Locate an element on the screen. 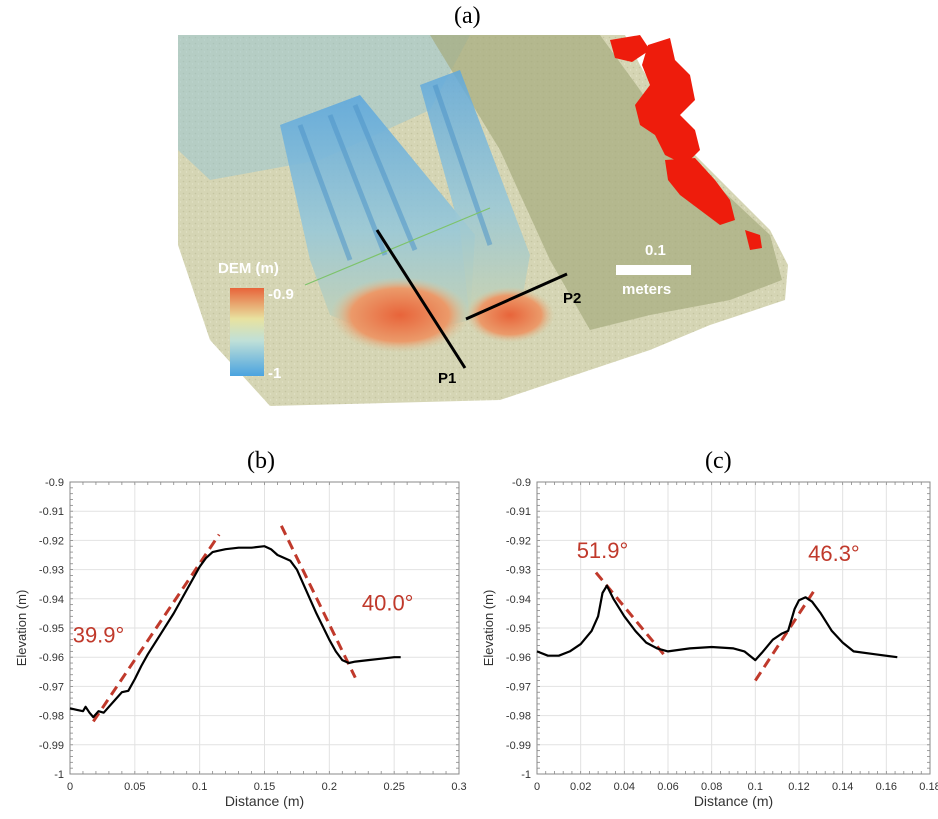 This screenshot has height=819, width=938. angle-label: 40.0° is located at coordinates (388, 602).